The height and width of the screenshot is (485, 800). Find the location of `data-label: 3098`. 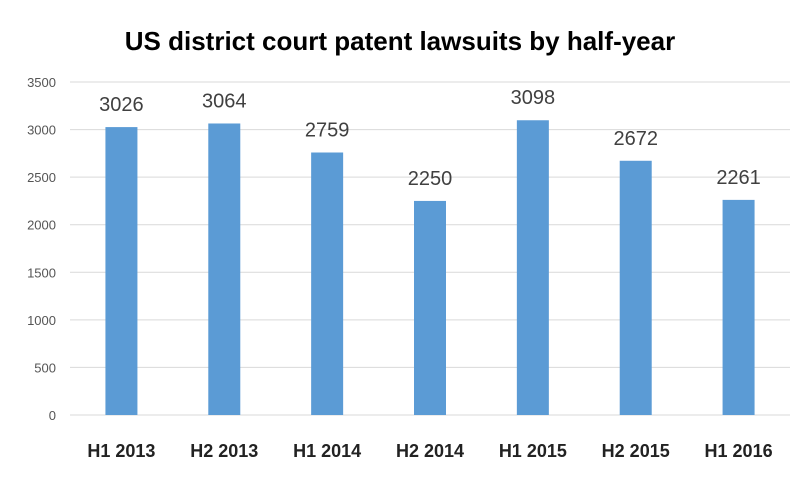

data-label: 3098 is located at coordinates (533, 98).